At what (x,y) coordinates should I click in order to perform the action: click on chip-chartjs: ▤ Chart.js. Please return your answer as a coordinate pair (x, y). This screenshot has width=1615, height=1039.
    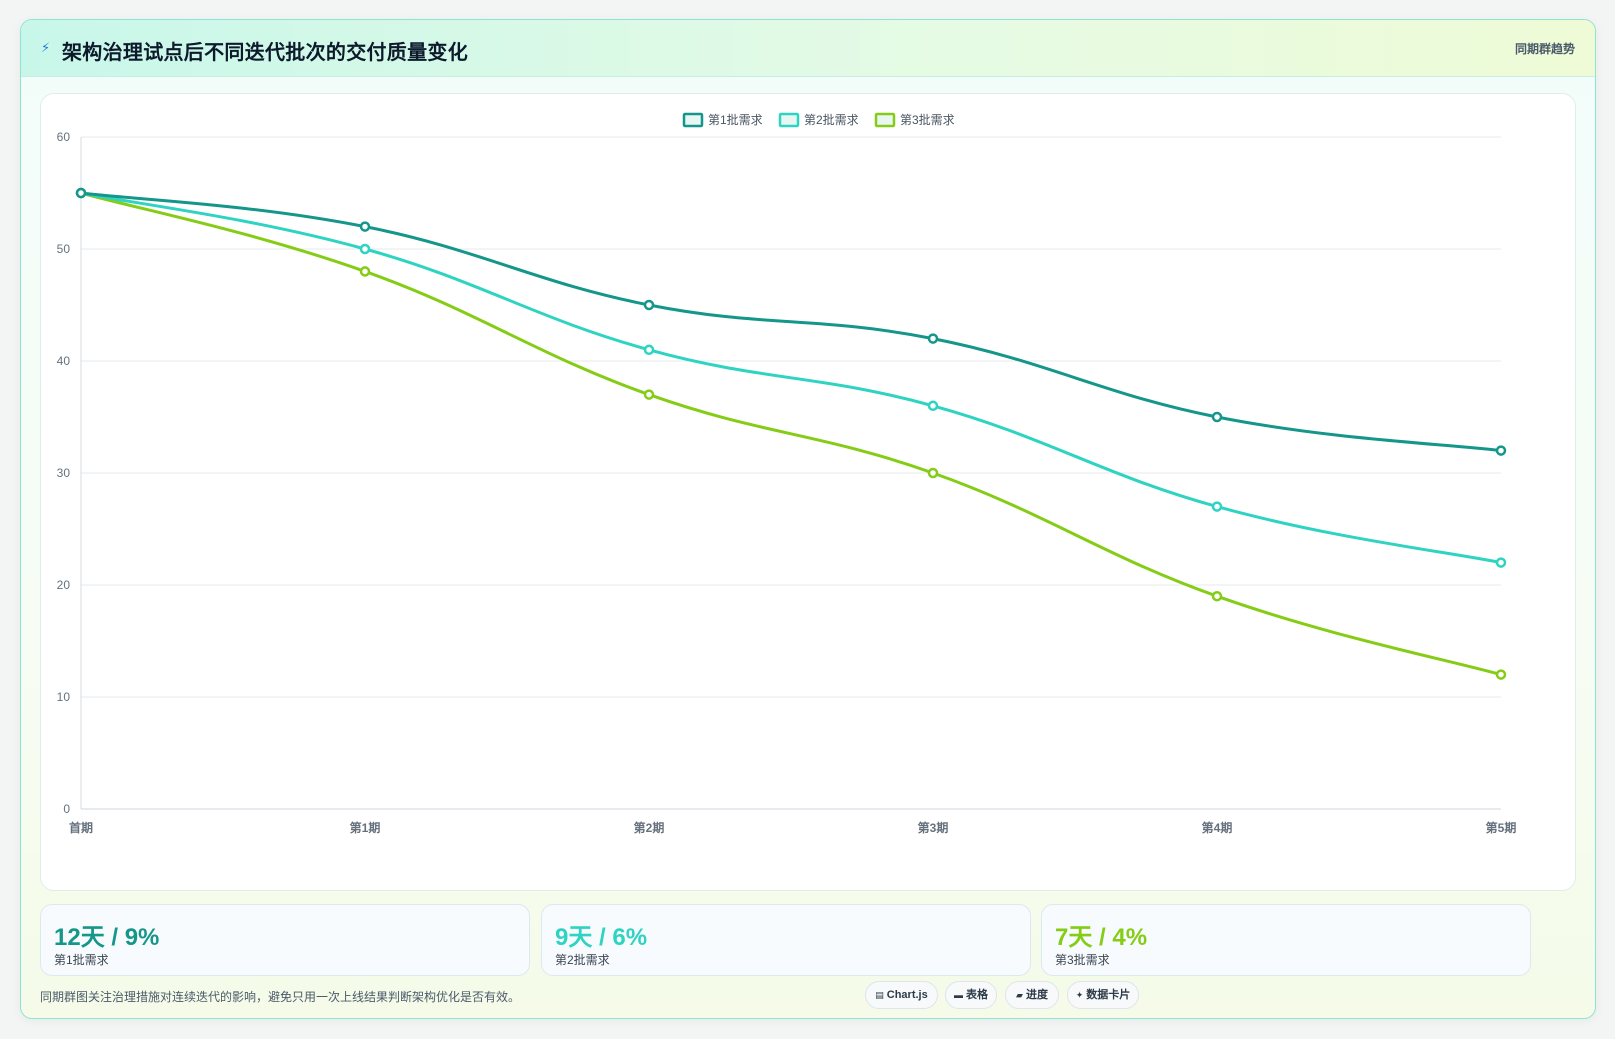
    Looking at the image, I should click on (901, 995).